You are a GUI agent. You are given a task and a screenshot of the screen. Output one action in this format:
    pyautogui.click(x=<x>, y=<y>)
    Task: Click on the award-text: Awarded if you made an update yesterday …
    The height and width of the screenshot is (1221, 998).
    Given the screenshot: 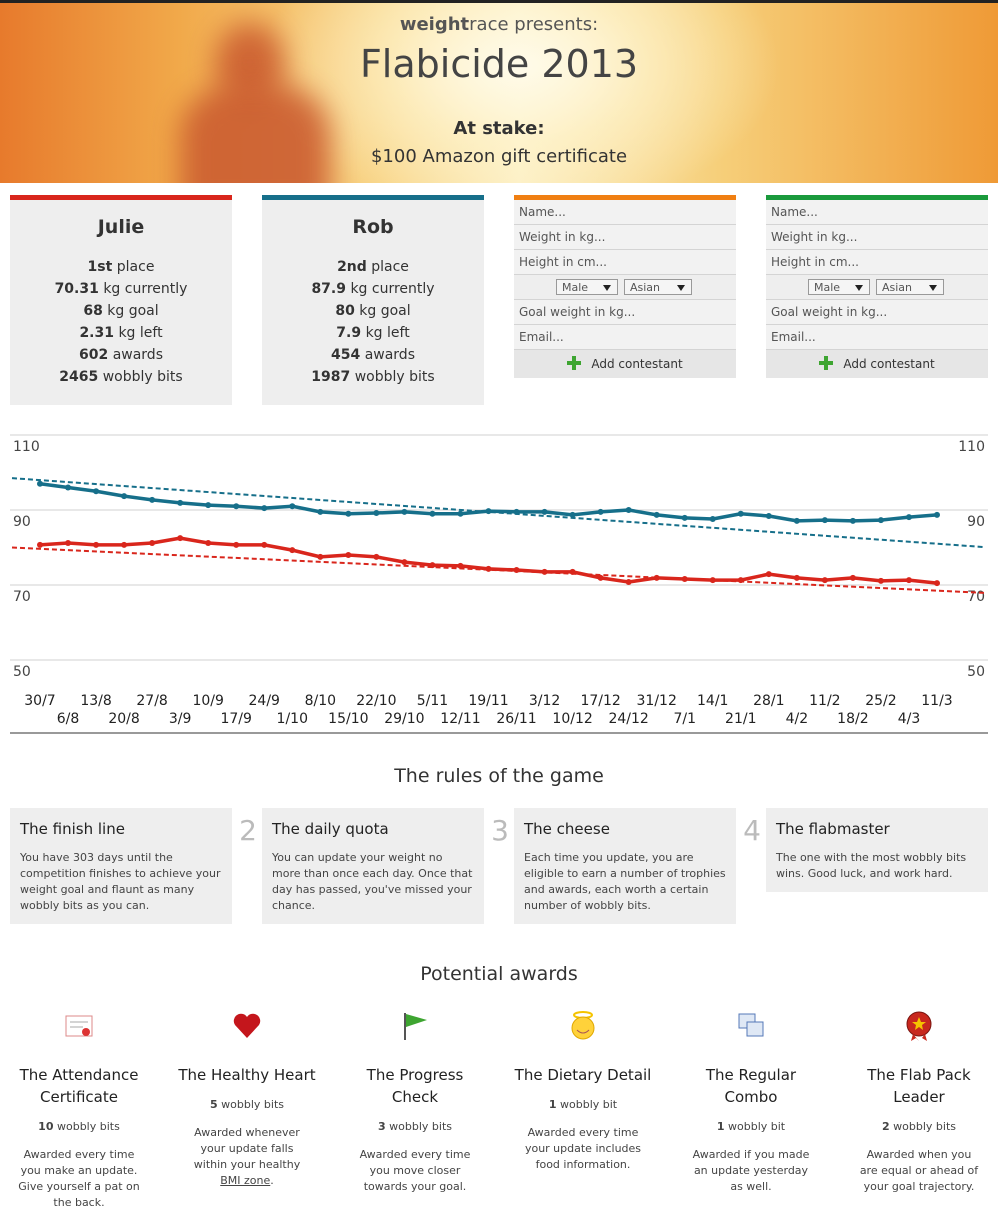 What is the action you would take?
    pyautogui.click(x=751, y=1171)
    